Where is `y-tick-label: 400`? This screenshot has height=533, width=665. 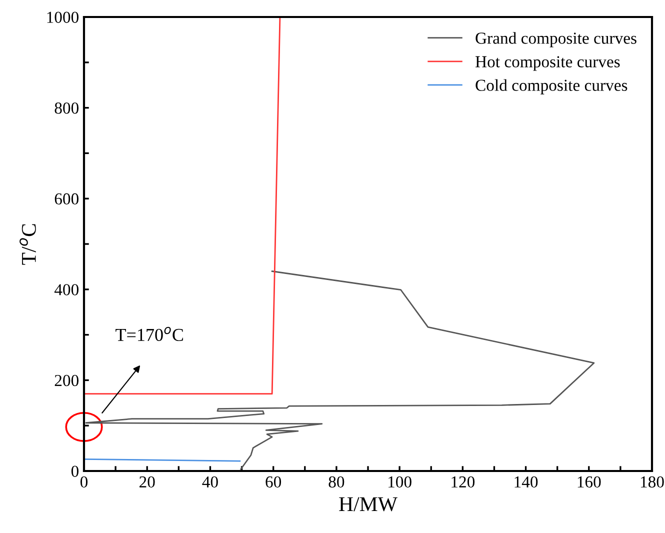 y-tick-label: 400 is located at coordinates (66, 290).